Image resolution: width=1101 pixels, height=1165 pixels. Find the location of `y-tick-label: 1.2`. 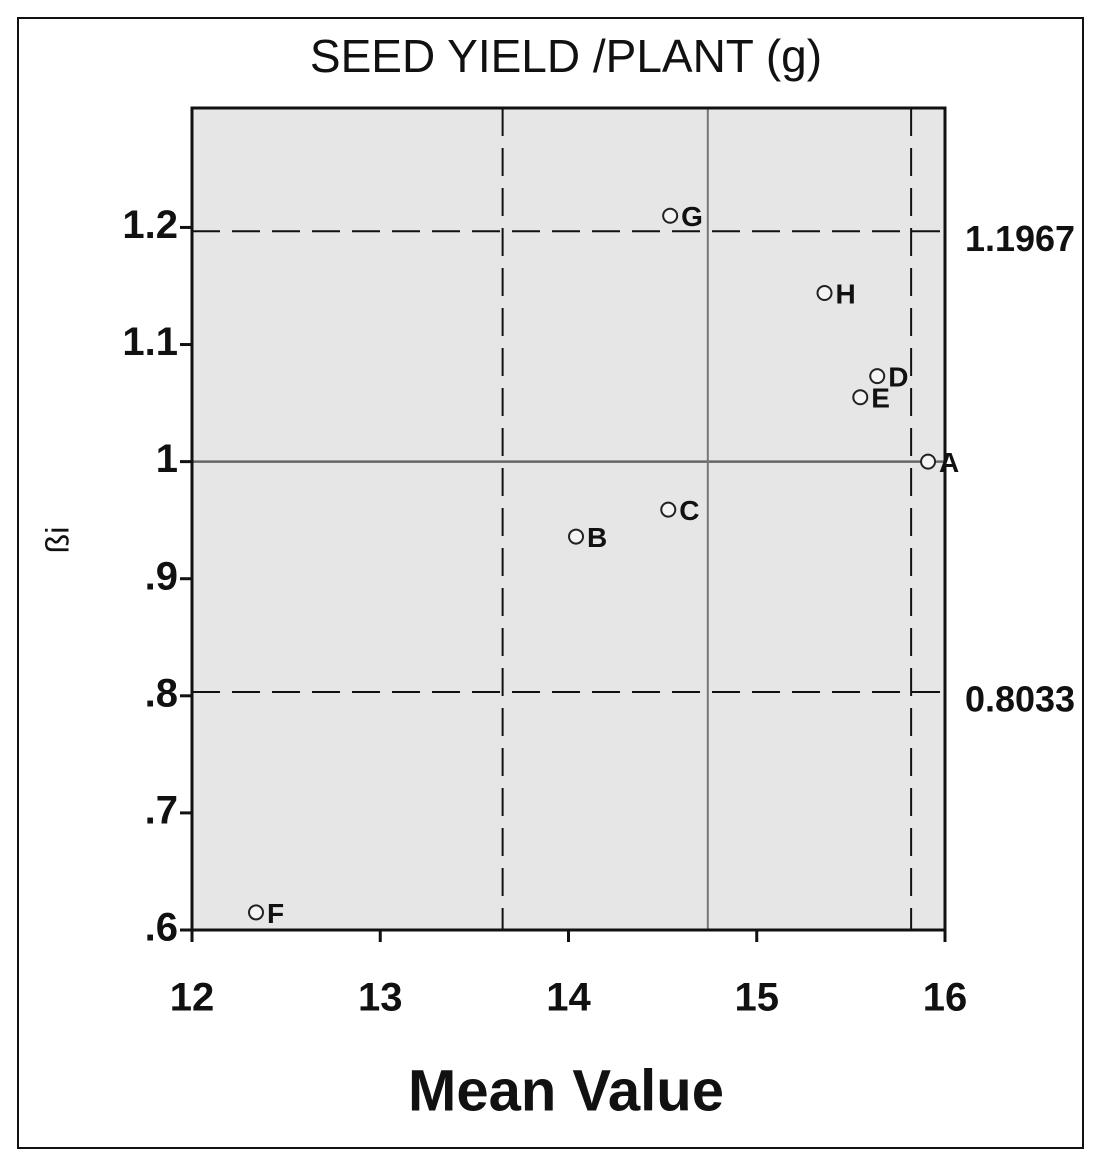

y-tick-label: 1.2 is located at coordinates (150, 225).